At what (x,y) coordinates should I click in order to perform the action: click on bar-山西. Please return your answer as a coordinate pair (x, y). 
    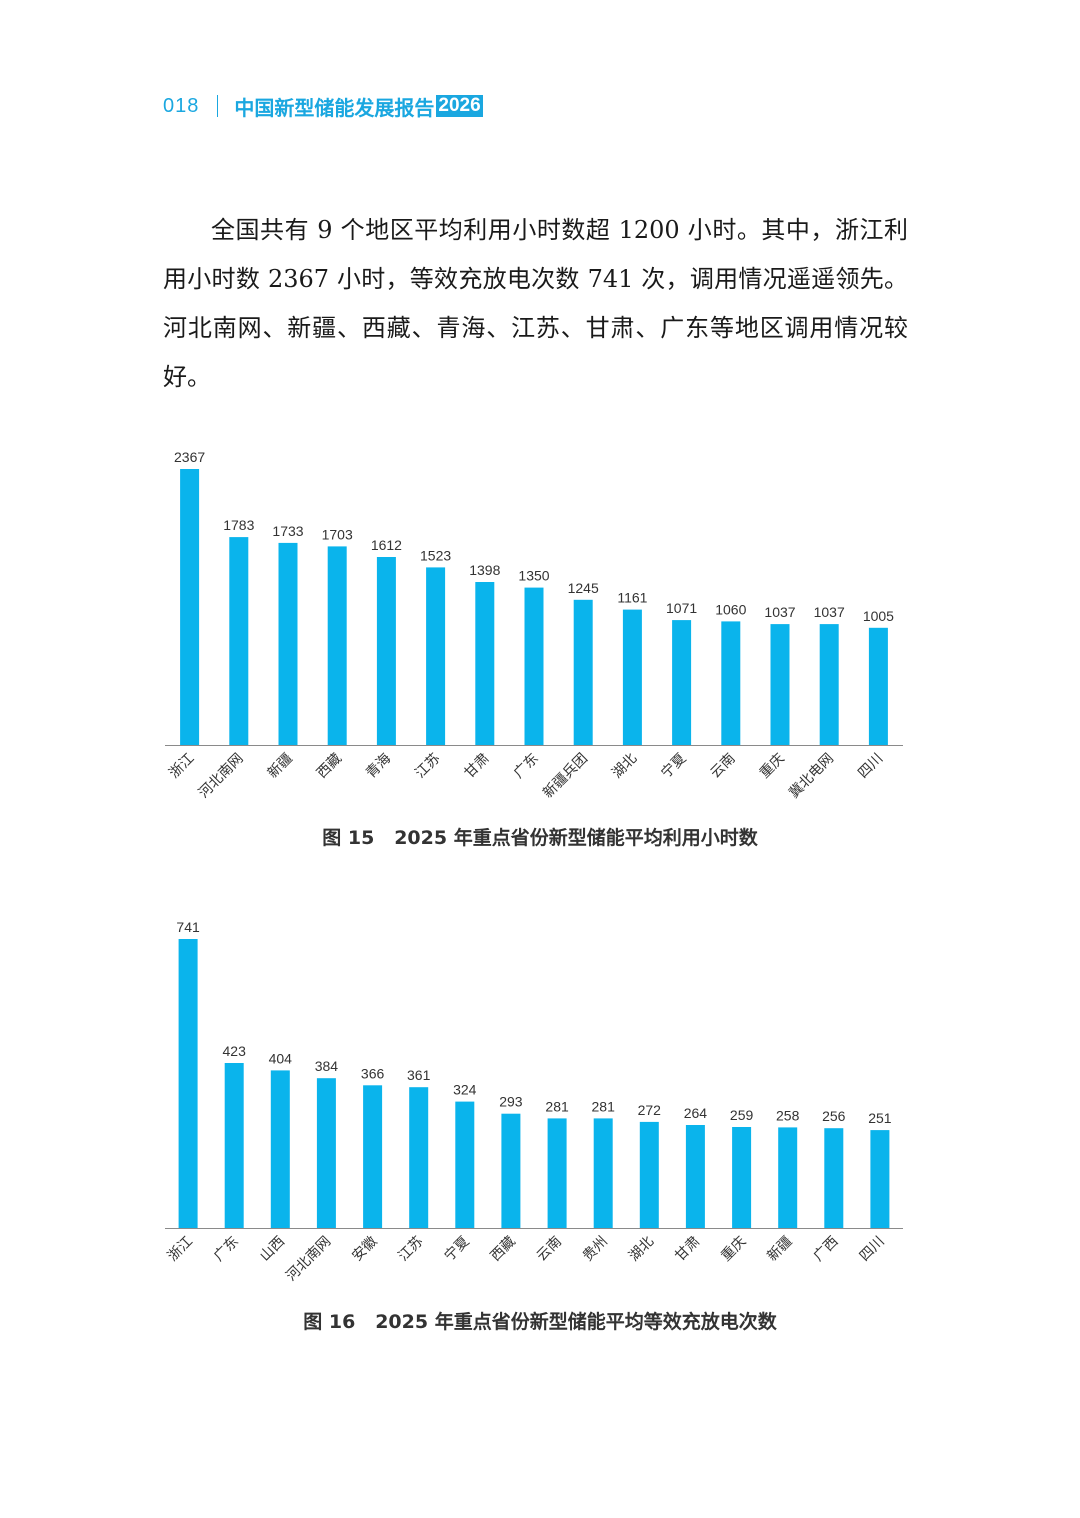
    Looking at the image, I should click on (280, 1149).